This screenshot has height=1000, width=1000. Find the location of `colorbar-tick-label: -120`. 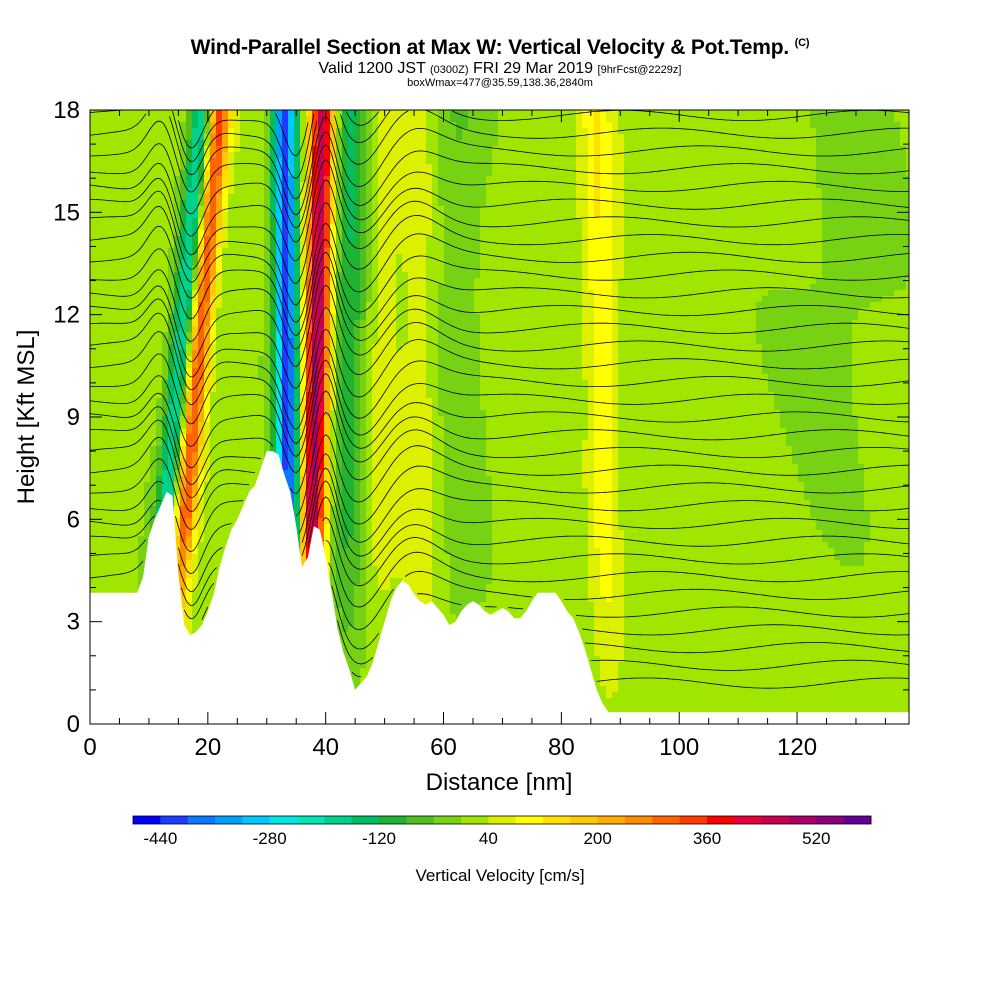

colorbar-tick-label: -120 is located at coordinates (379, 838).